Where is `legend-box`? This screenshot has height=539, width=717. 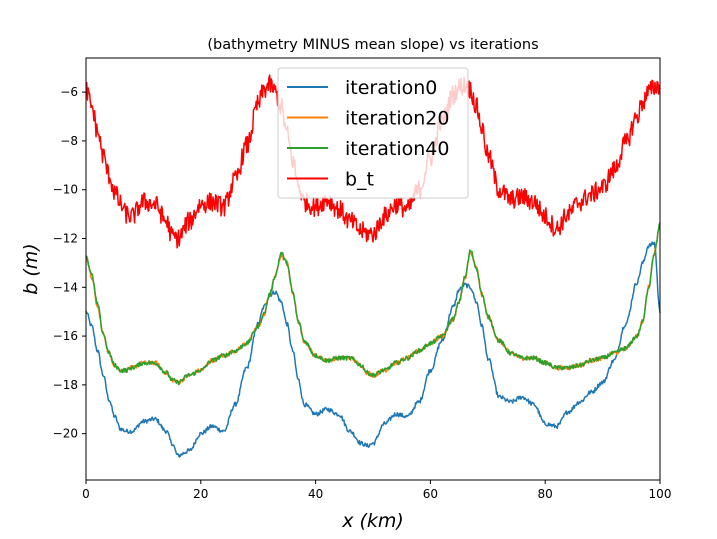 legend-box is located at coordinates (373, 133).